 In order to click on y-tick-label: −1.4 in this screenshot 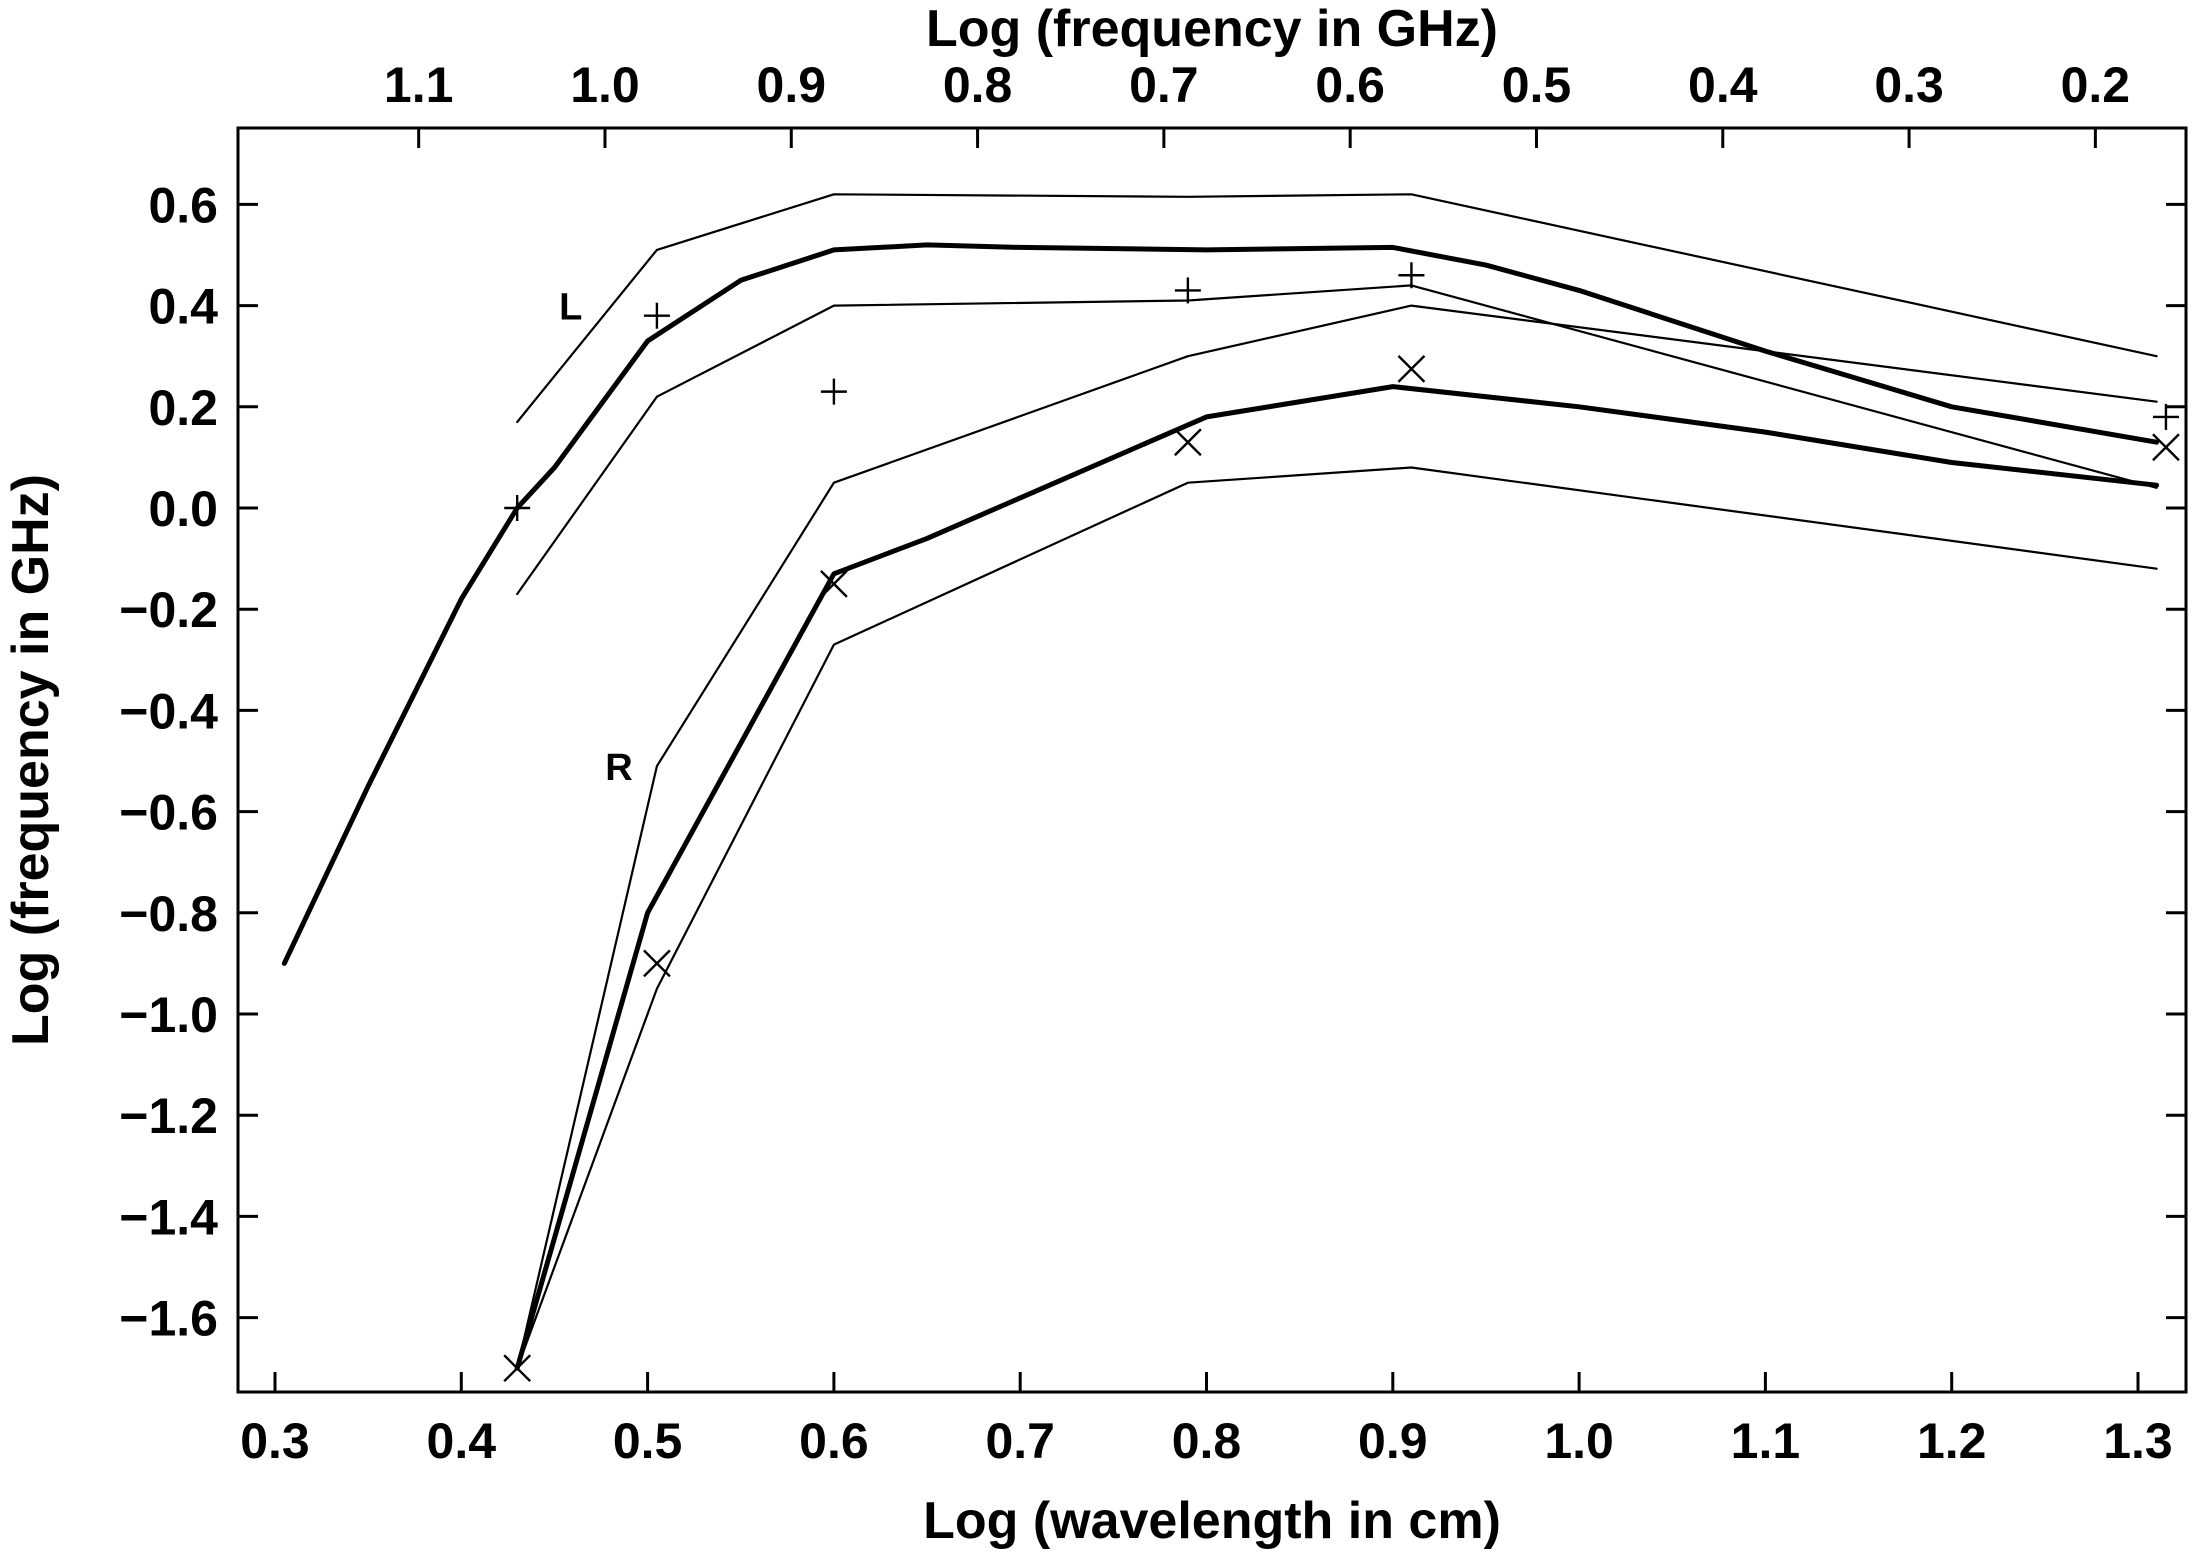, I will do `click(168, 1217)`.